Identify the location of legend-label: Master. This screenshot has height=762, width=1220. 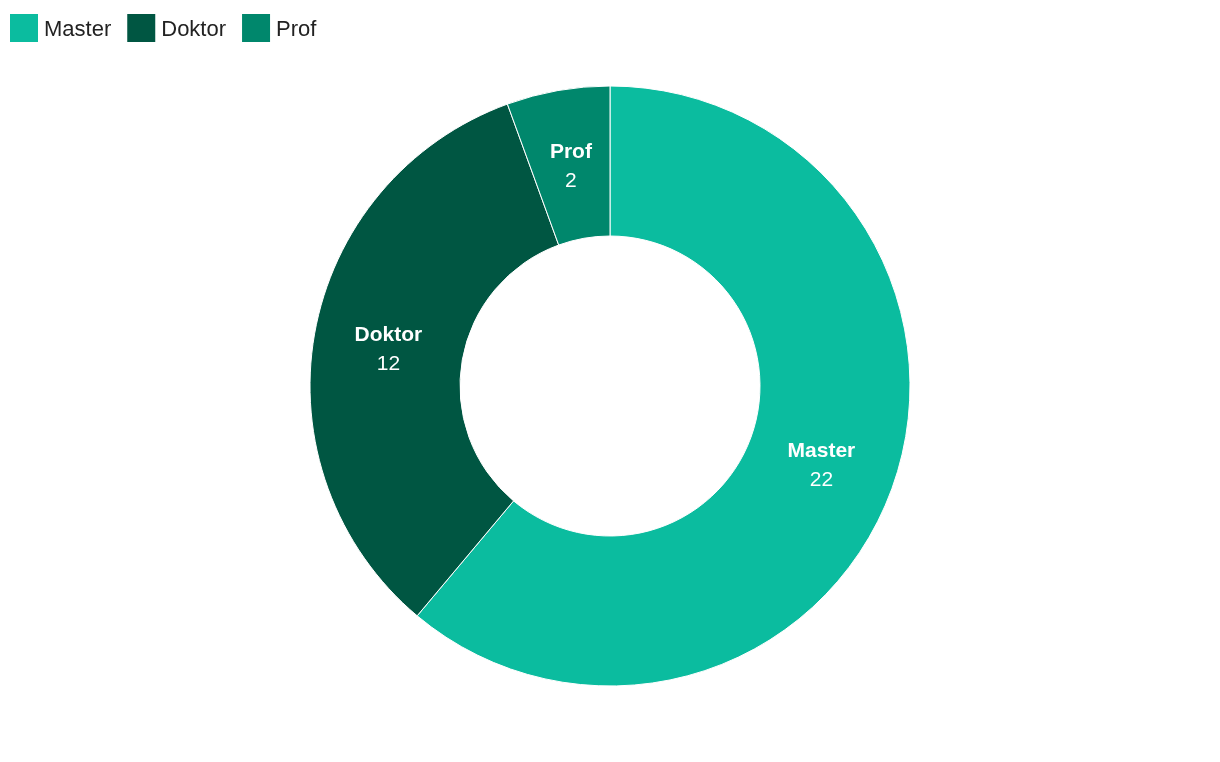
(78, 28).